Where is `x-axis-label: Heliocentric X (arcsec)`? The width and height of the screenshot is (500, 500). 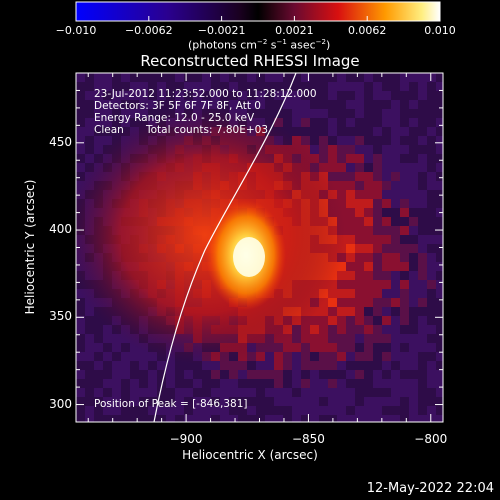
x-axis-label: Heliocentric X (arcsec) is located at coordinates (250, 455).